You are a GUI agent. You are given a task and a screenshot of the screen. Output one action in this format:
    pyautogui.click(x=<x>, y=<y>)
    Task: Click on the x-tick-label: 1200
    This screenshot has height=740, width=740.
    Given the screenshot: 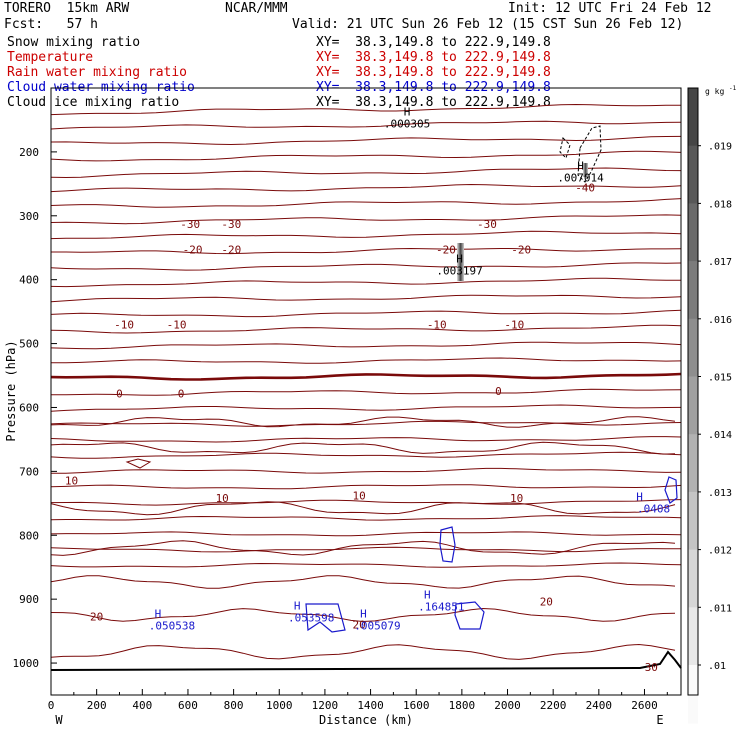 What is the action you would take?
    pyautogui.click(x=325, y=705)
    